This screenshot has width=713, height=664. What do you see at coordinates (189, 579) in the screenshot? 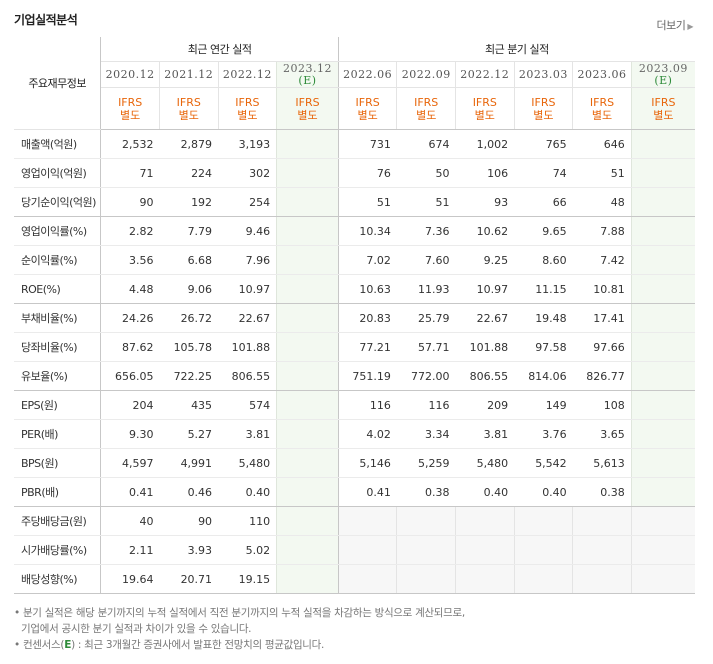
I see `annual-cell: 20.71` at bounding box center [189, 579].